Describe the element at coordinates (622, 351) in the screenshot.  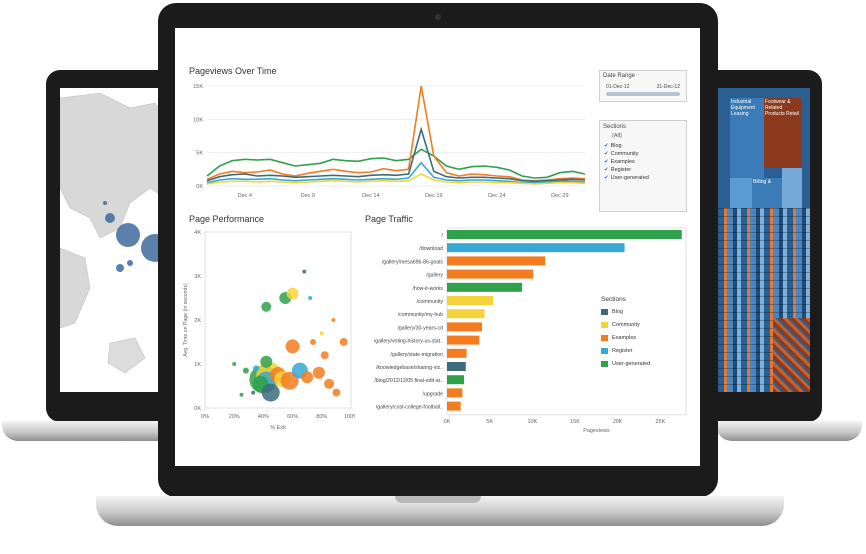
I see `legend-label: Register` at that location.